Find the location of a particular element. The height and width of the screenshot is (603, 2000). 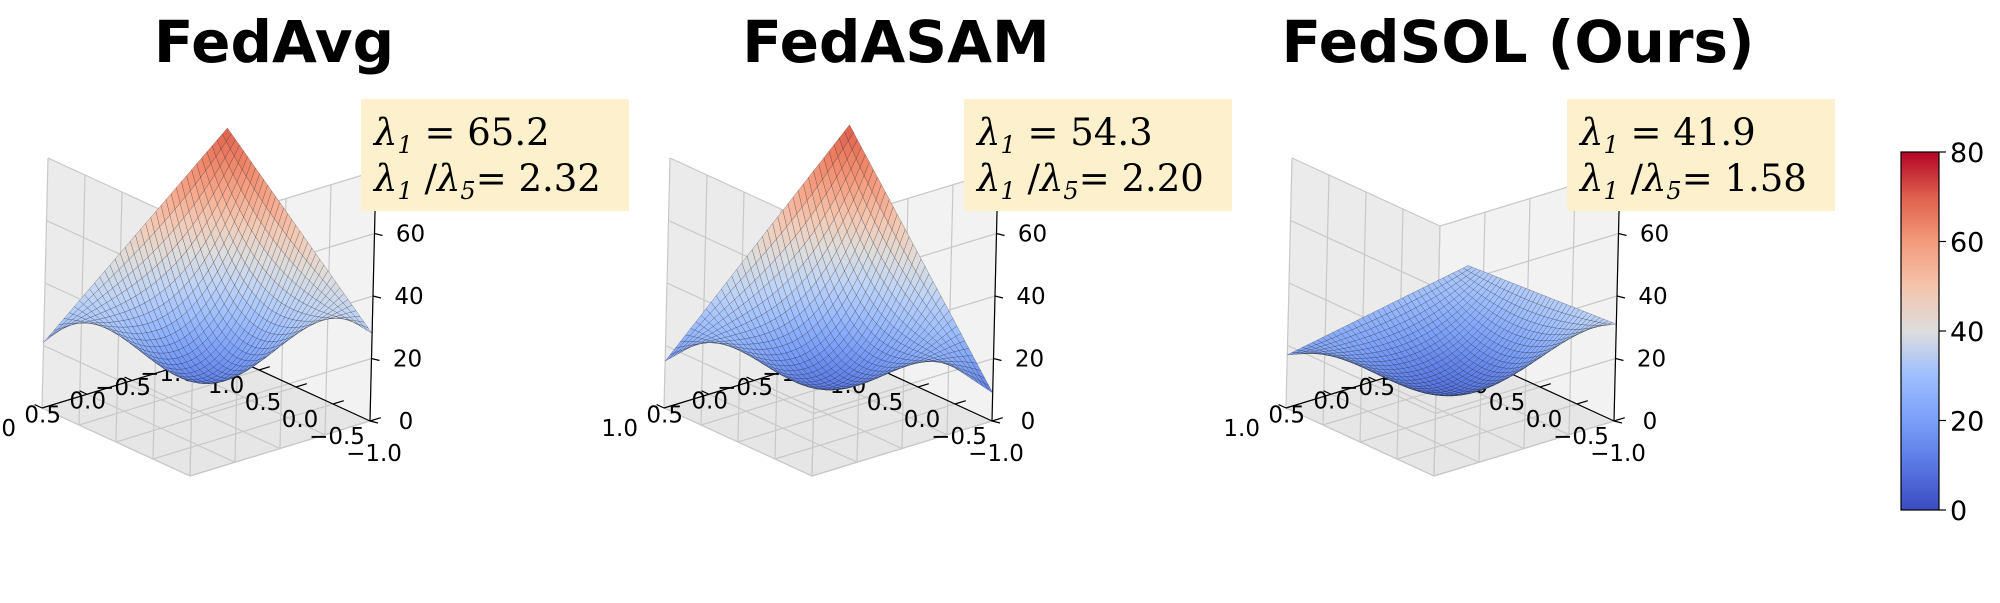

colorbar-ticks: 80 60 40 20 0 is located at coordinates (1961, 332).